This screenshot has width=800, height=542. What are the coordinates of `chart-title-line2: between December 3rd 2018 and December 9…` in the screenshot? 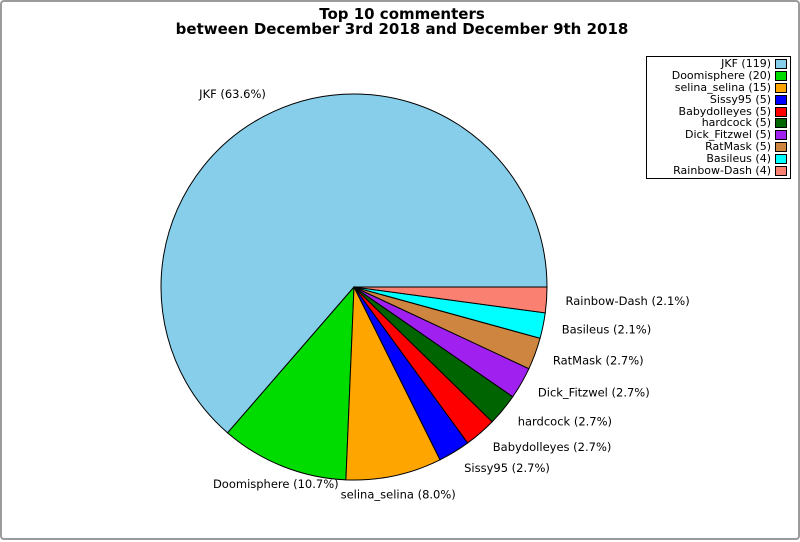 It's located at (402, 29).